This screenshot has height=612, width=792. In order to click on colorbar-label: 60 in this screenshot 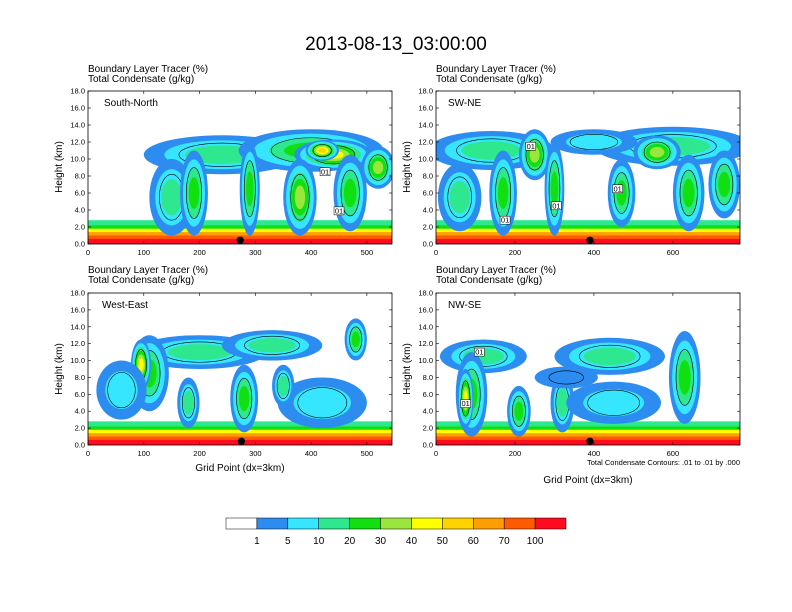, I will do `click(474, 541)`.